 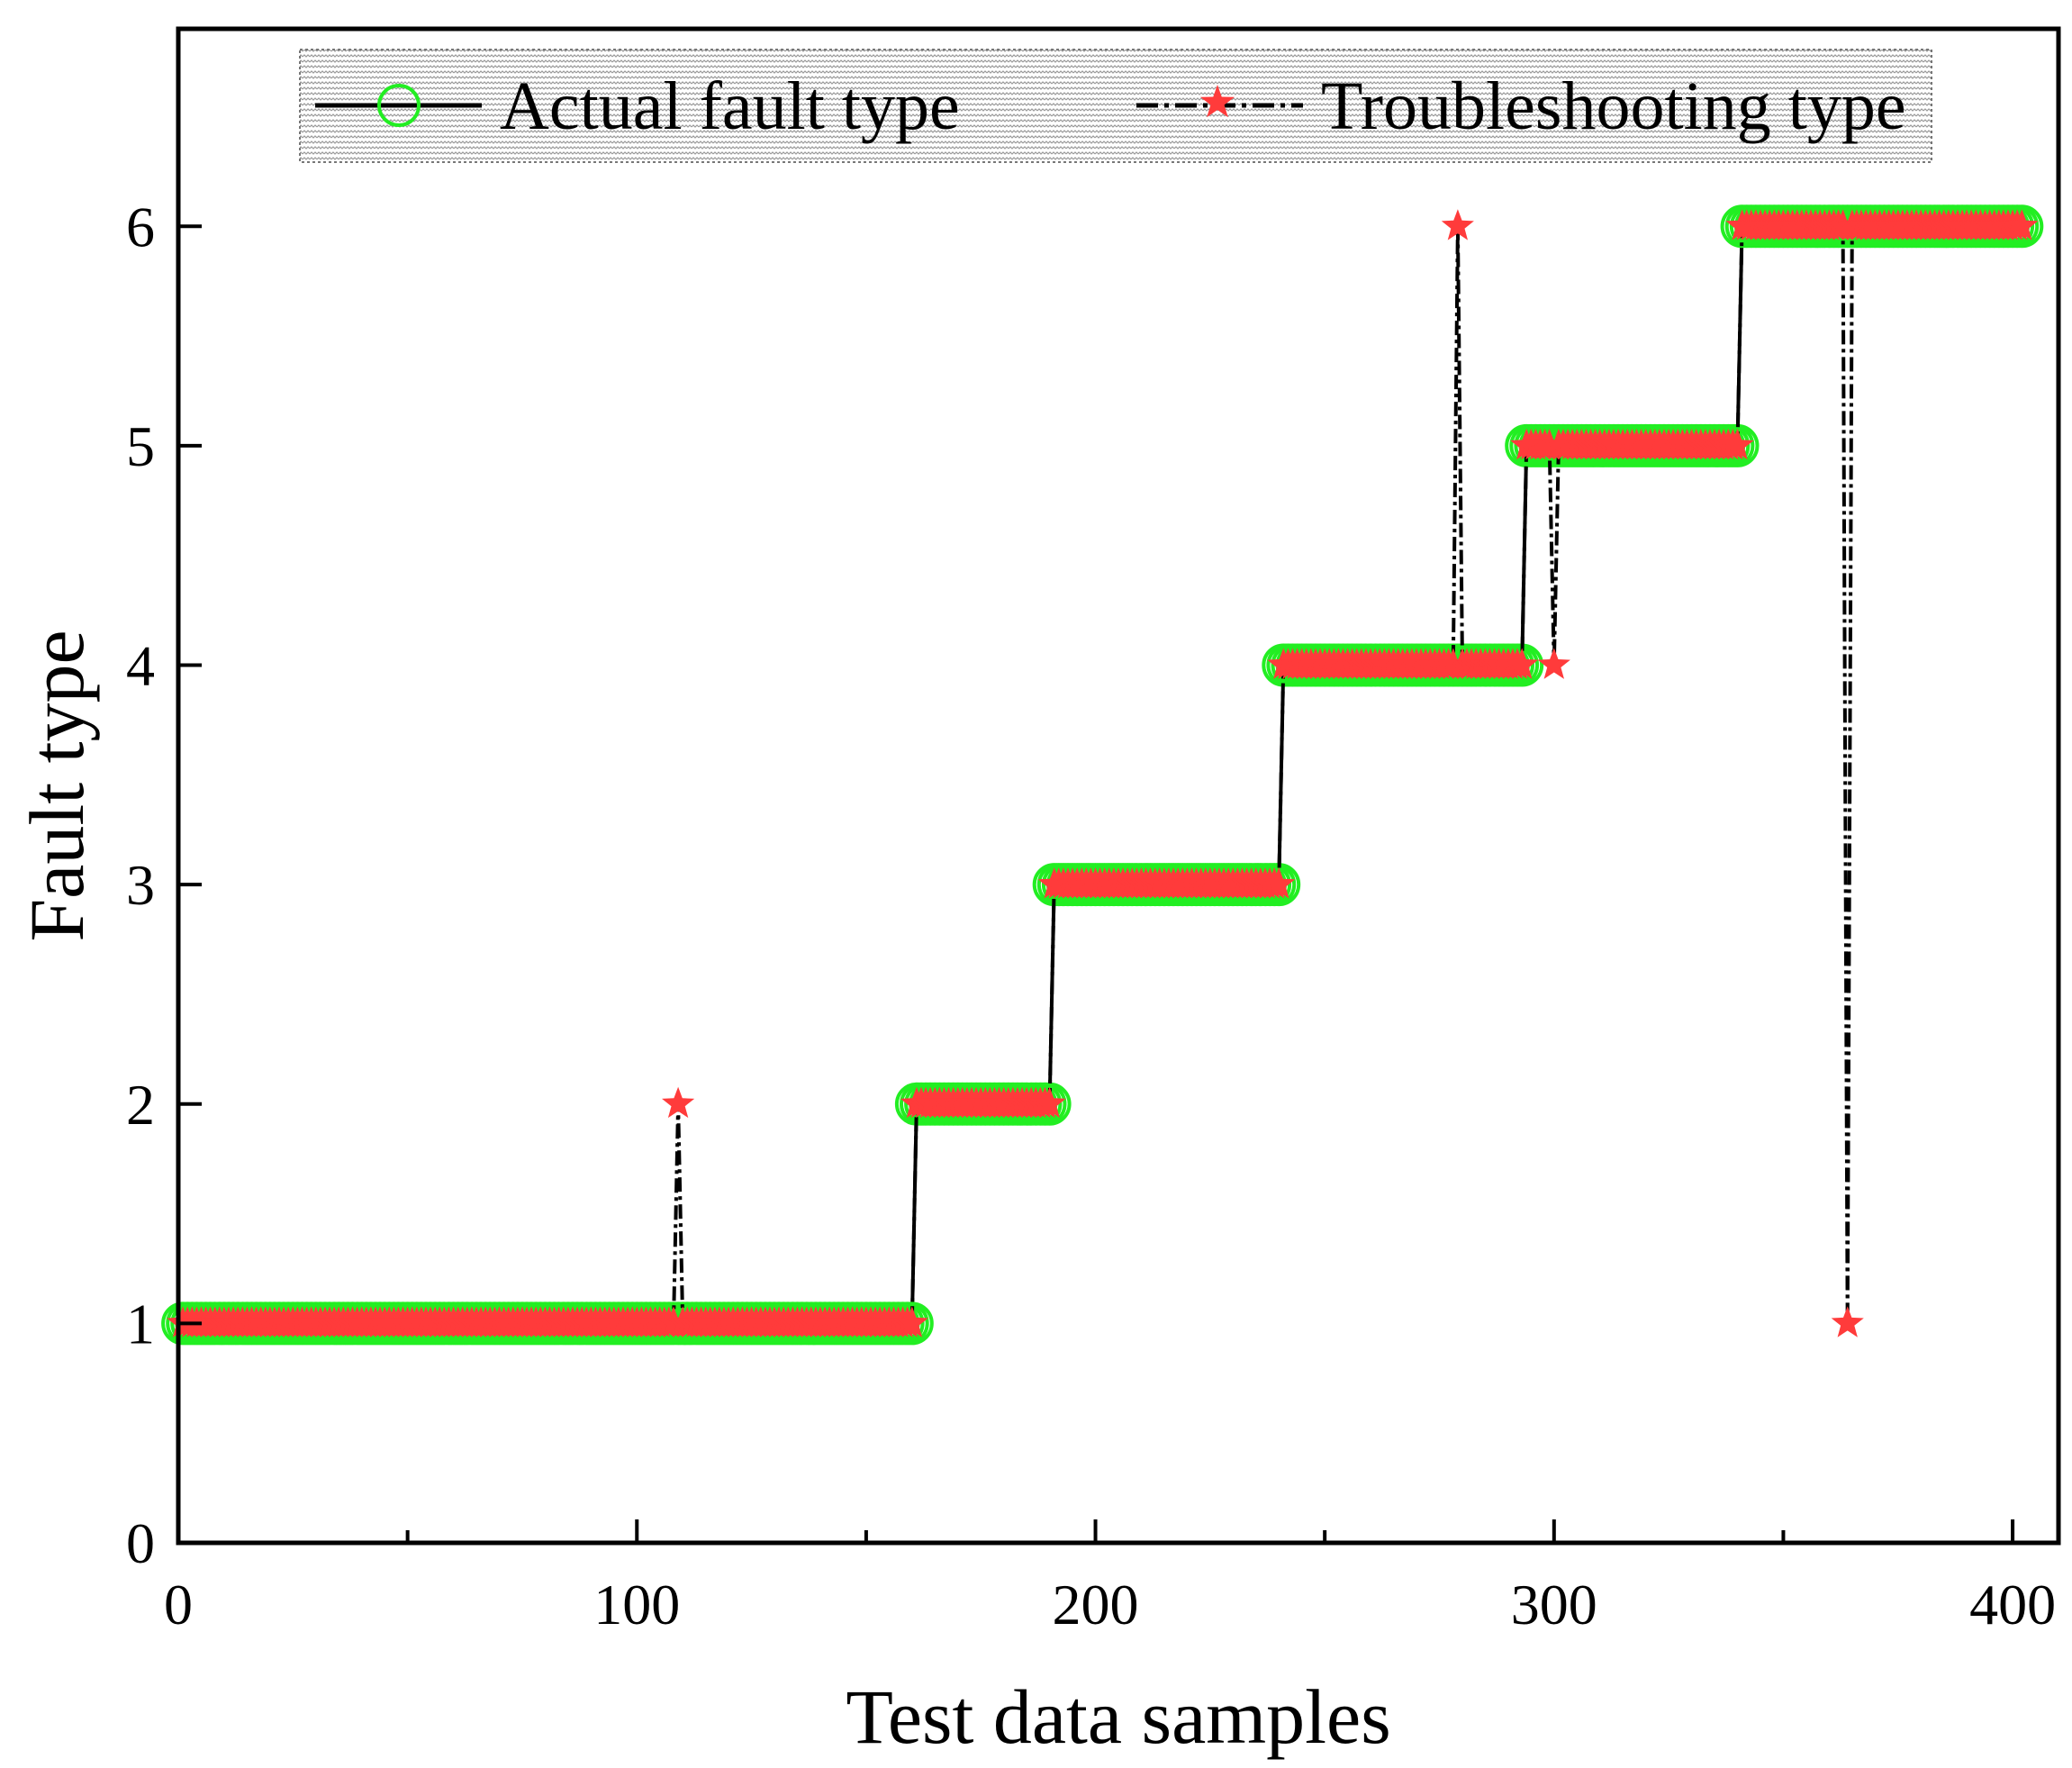 What do you see at coordinates (140, 1324) in the screenshot?
I see `y-tick-label-1: 1` at bounding box center [140, 1324].